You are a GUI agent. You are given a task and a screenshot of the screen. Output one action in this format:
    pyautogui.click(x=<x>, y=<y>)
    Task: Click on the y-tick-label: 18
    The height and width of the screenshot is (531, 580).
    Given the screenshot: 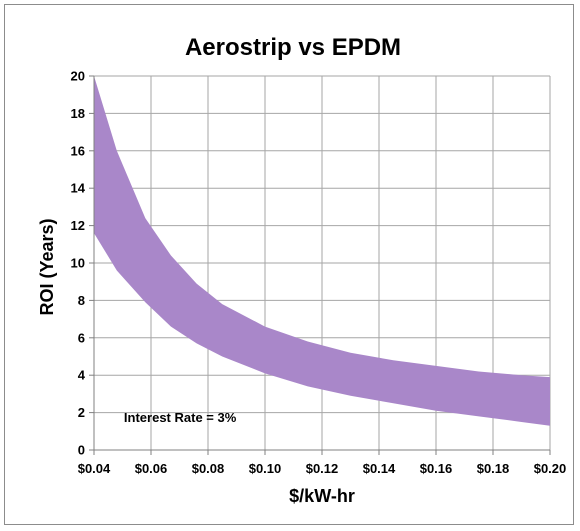 What is the action you would take?
    pyautogui.click(x=78, y=113)
    